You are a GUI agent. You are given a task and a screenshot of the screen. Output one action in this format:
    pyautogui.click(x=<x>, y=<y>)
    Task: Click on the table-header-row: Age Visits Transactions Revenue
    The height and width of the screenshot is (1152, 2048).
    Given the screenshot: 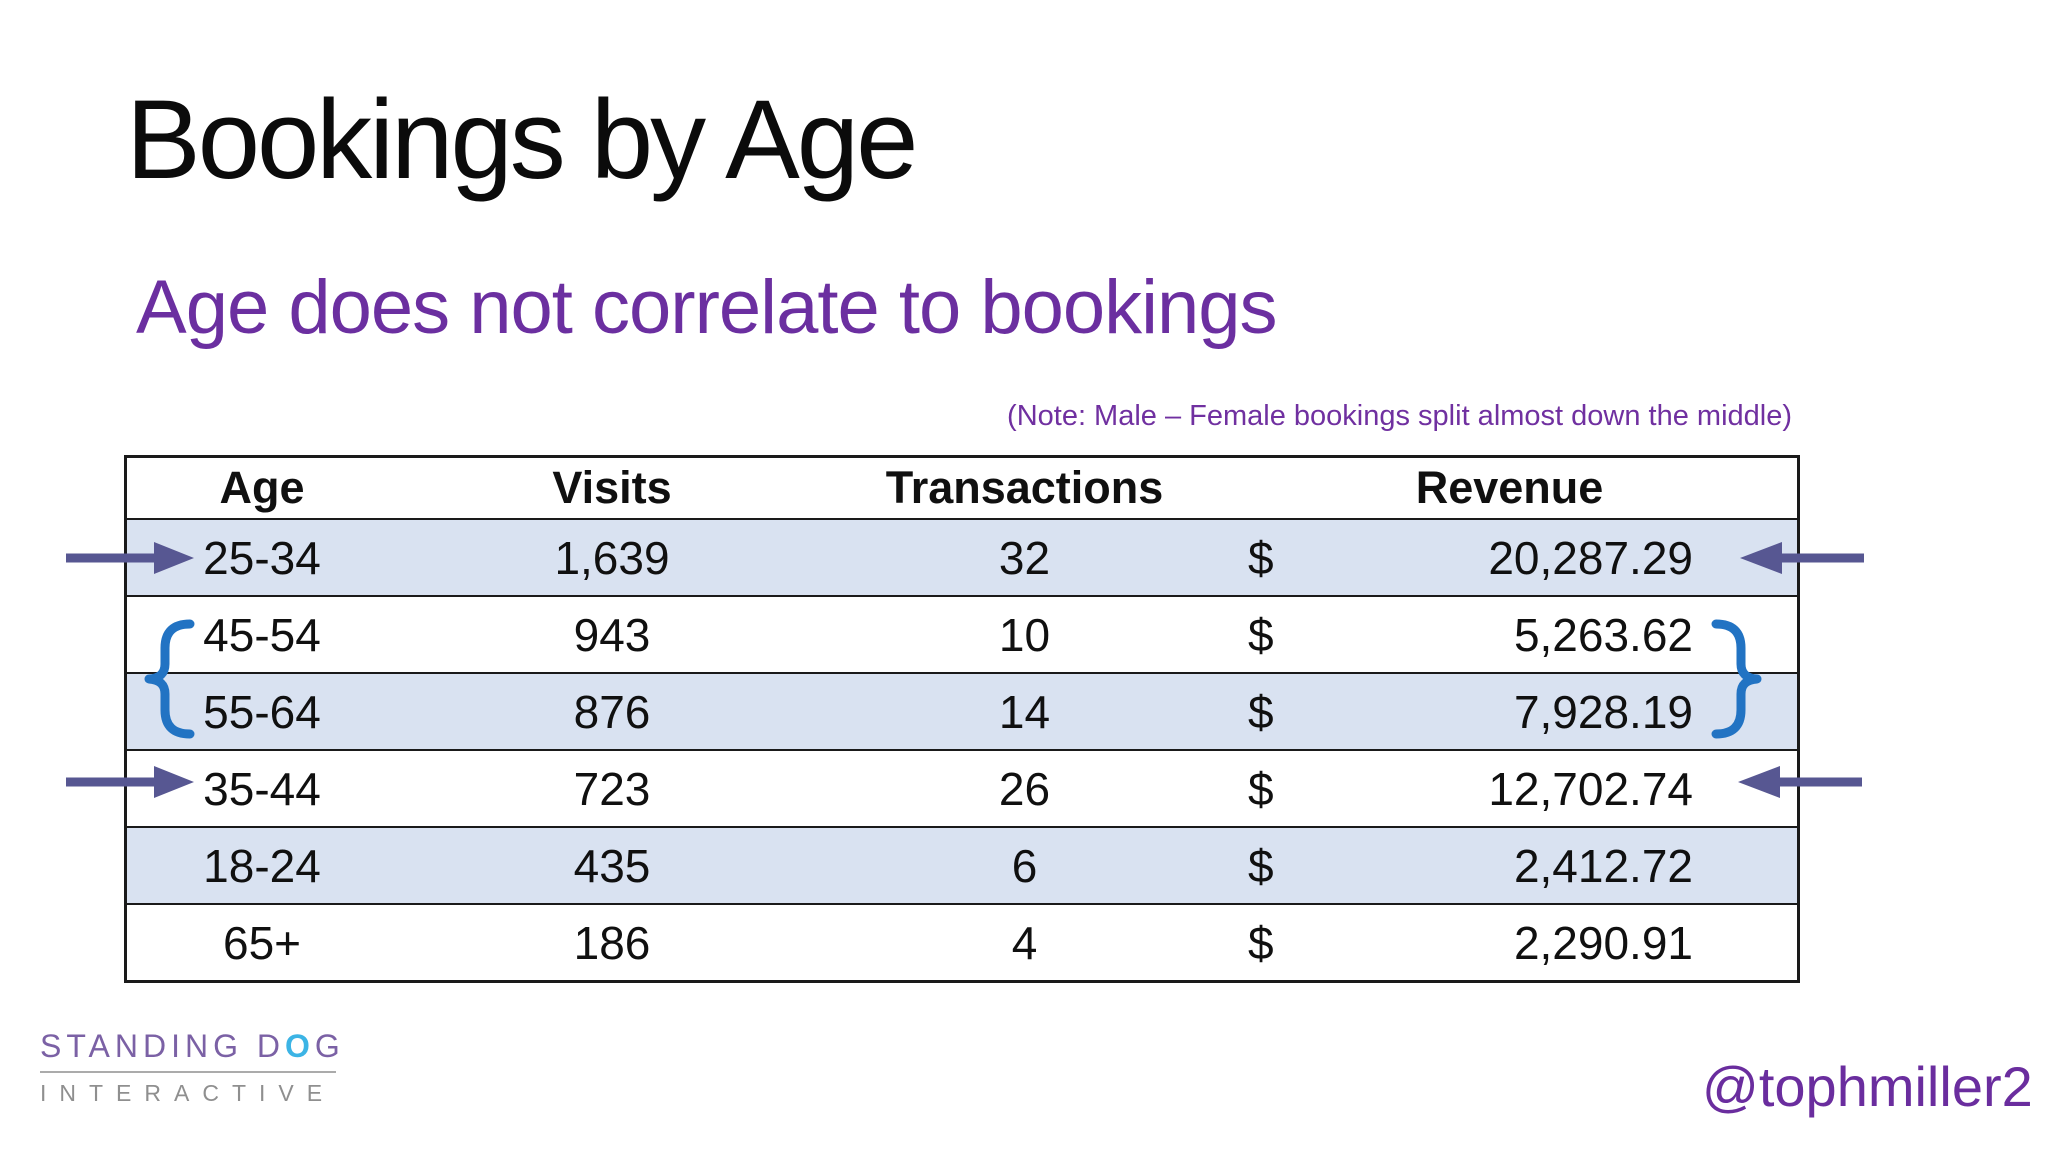 What is the action you would take?
    pyautogui.click(x=962, y=488)
    